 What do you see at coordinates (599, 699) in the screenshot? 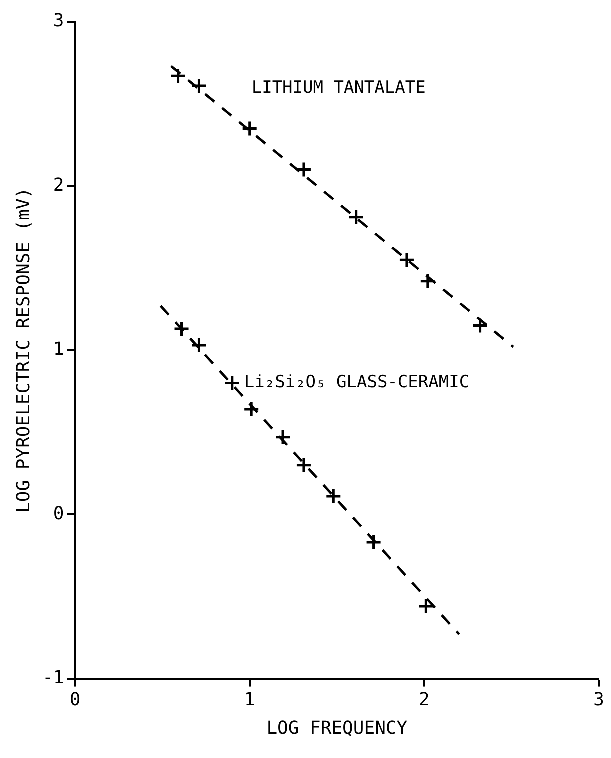
I see `x-tick-label: 3` at bounding box center [599, 699].